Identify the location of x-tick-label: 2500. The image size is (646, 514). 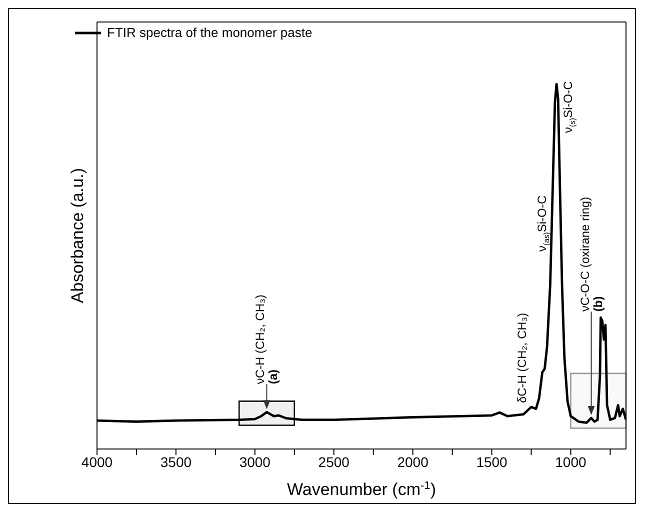
(334, 462).